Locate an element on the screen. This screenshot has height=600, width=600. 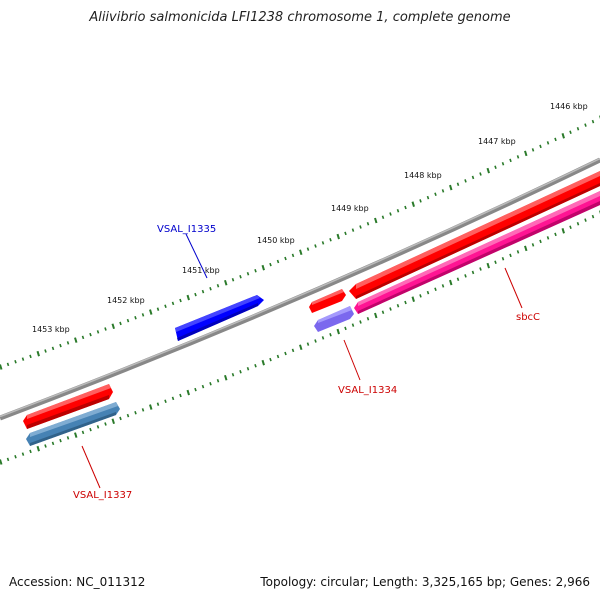
gene-label-vsal-i1334: VSAL_I1334 is located at coordinates (367, 390).